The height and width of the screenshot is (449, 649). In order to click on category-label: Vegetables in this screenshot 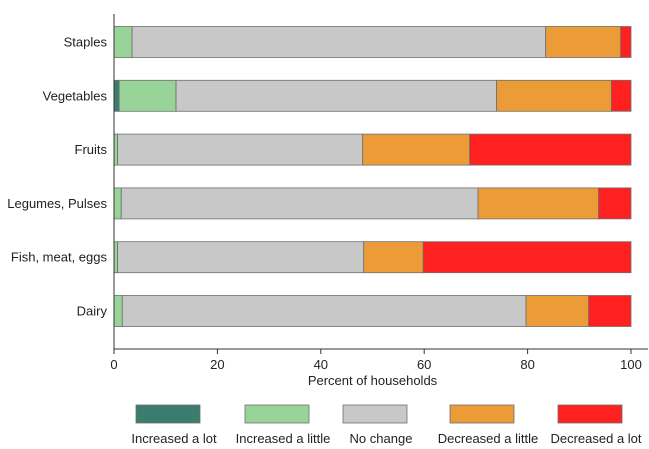, I will do `click(75, 95)`.